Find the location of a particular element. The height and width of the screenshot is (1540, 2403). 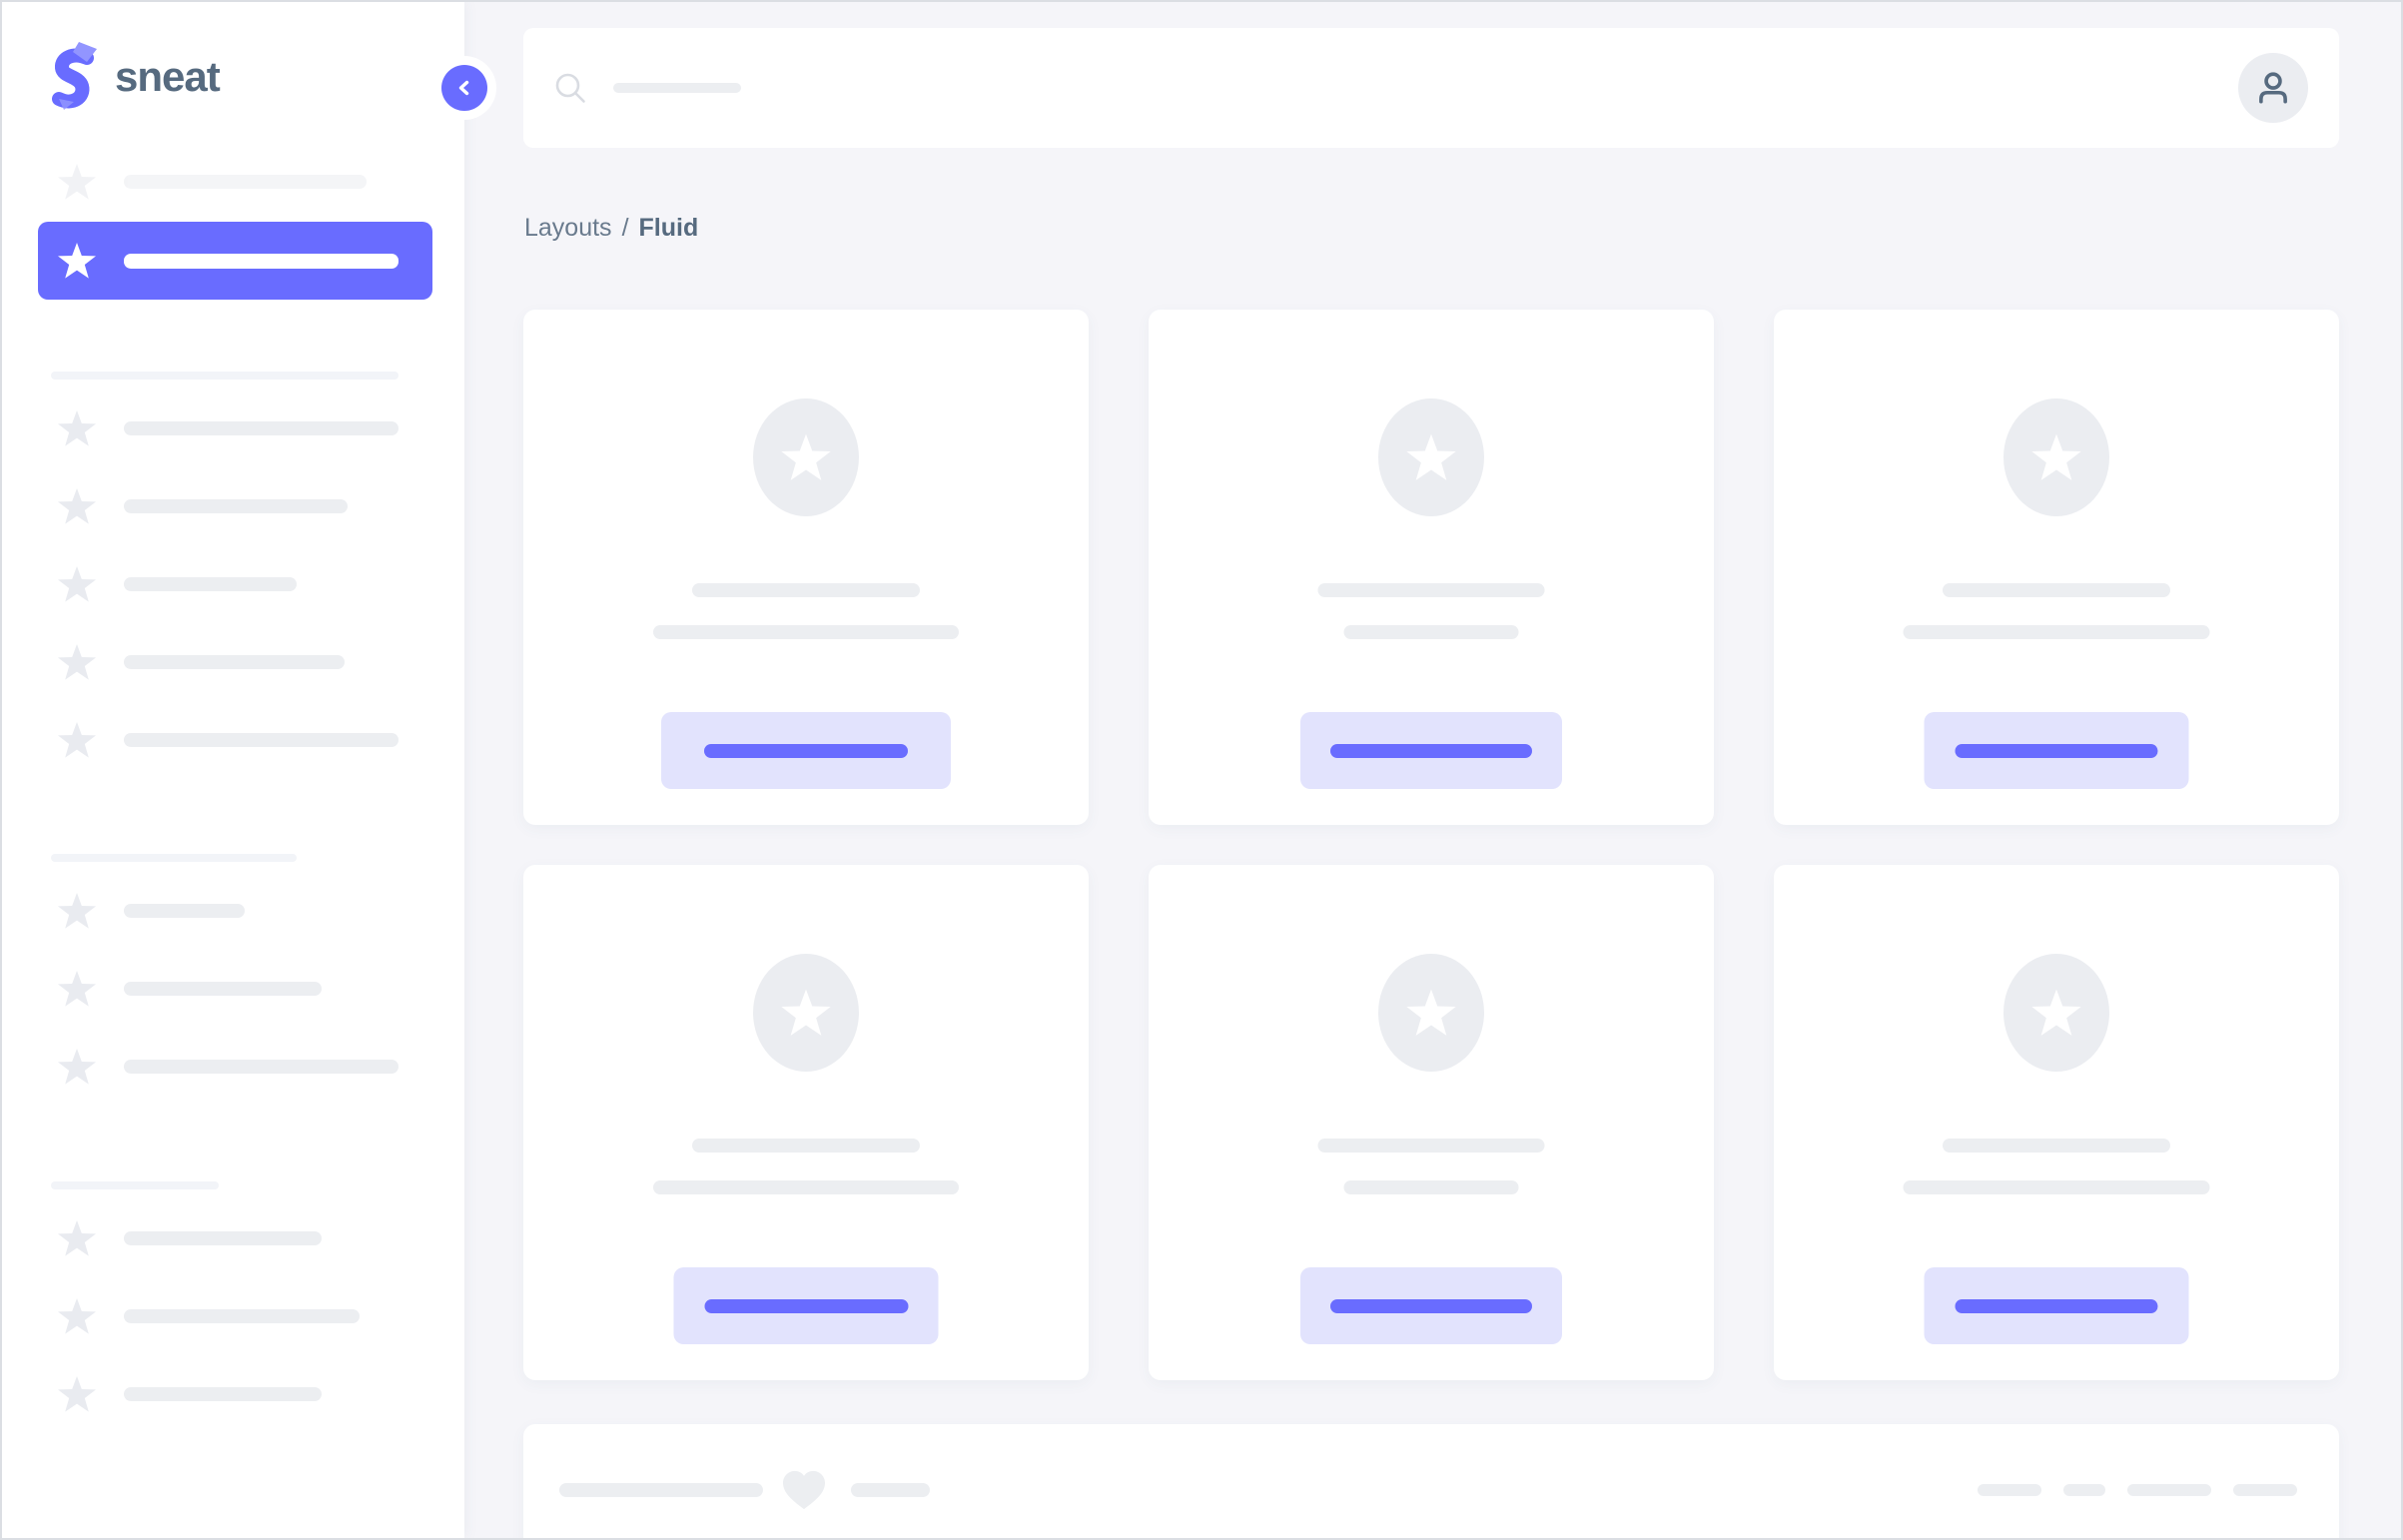

sidebar-collapse-button is located at coordinates (464, 88).